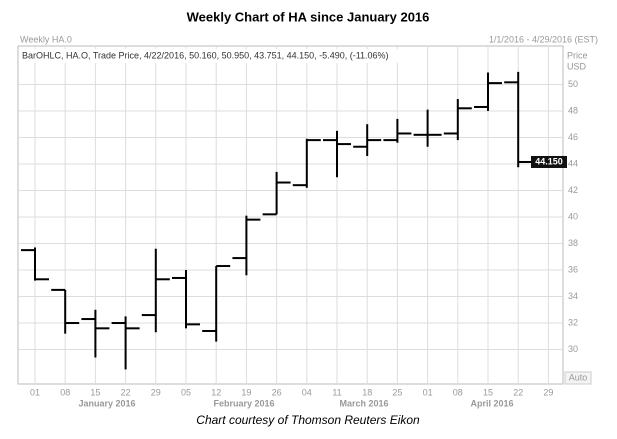 The width and height of the screenshot is (617, 439). I want to click on month-label: April 2016, so click(491, 403).